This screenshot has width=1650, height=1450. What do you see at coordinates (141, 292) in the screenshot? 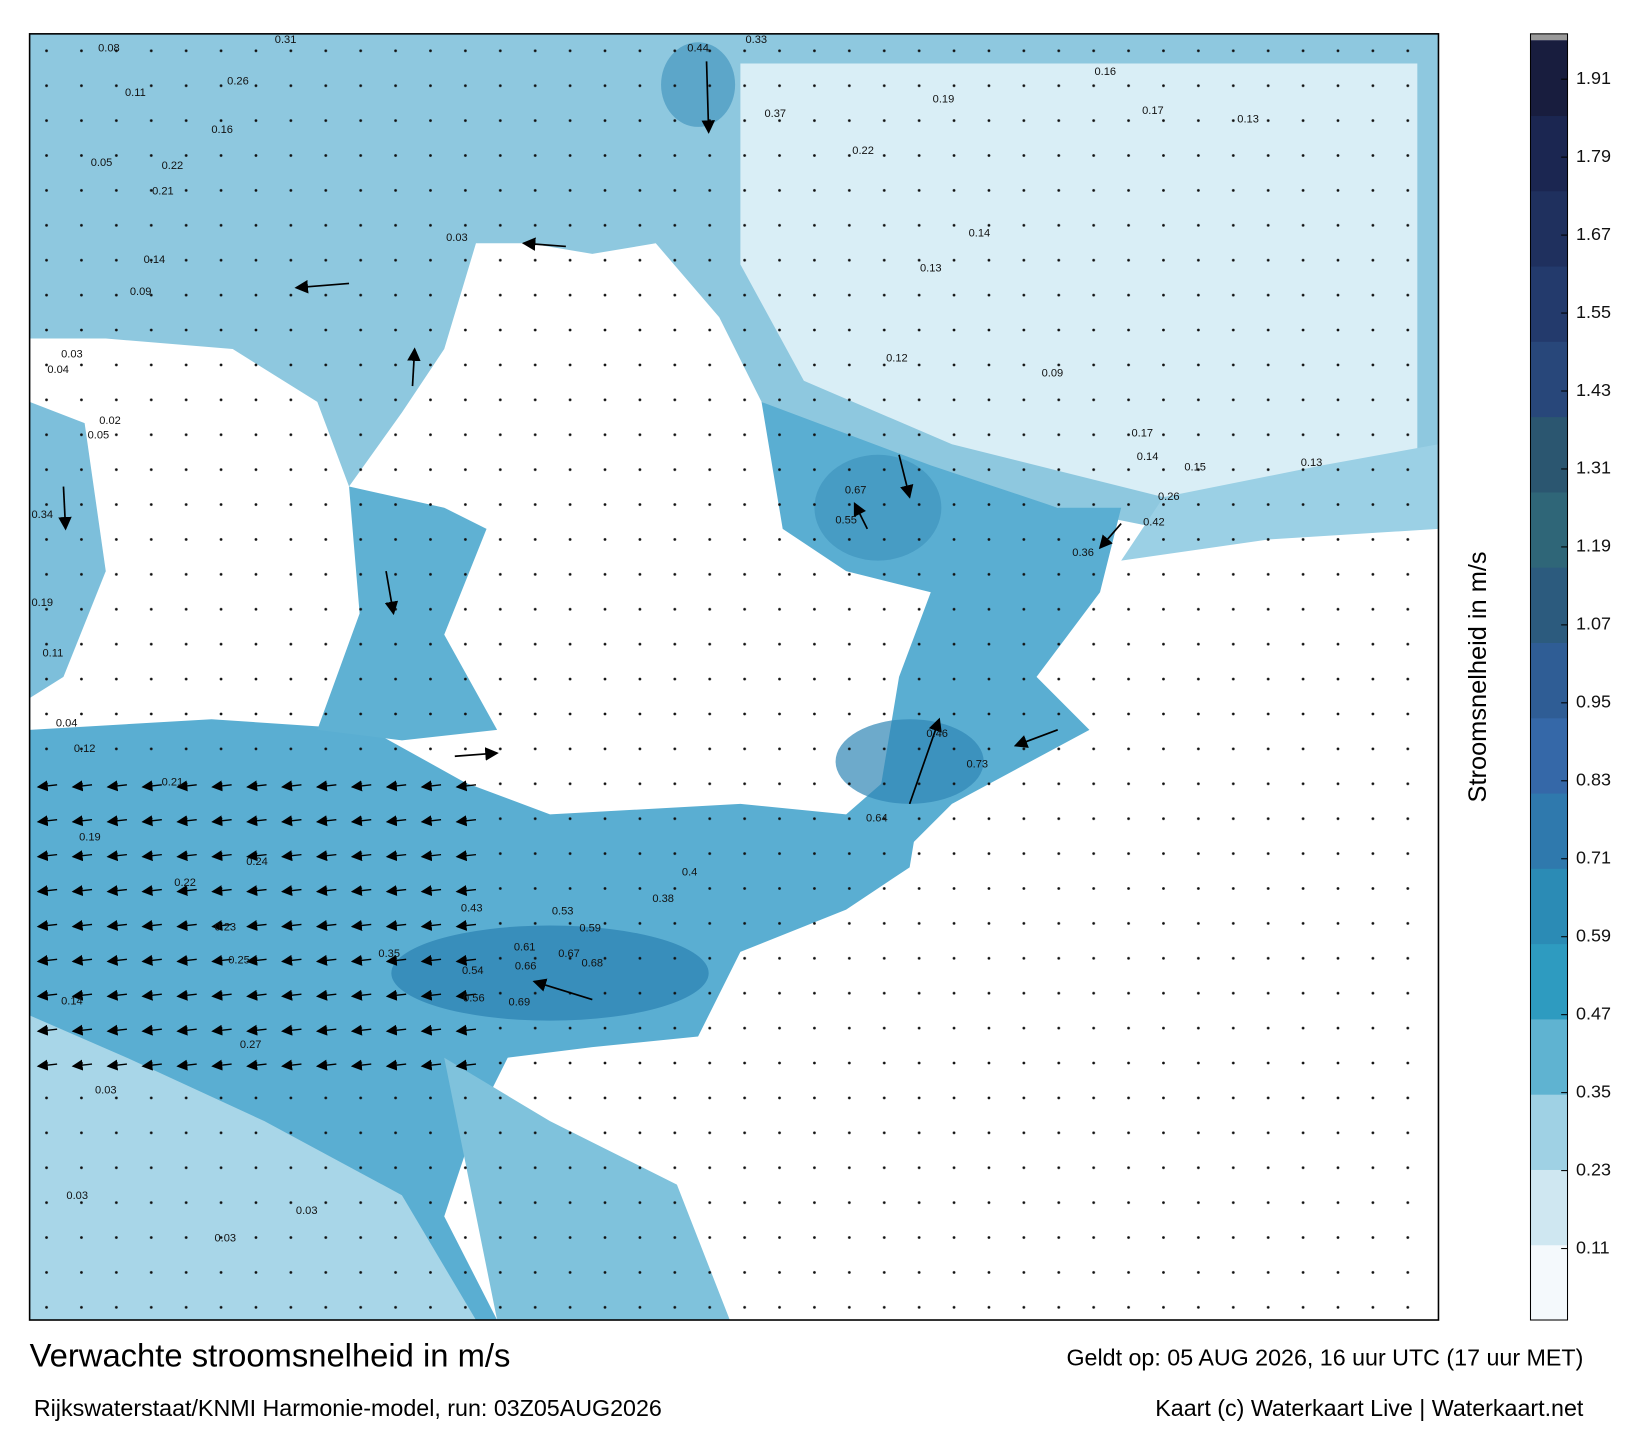
I see `speed-label: 0.09` at bounding box center [141, 292].